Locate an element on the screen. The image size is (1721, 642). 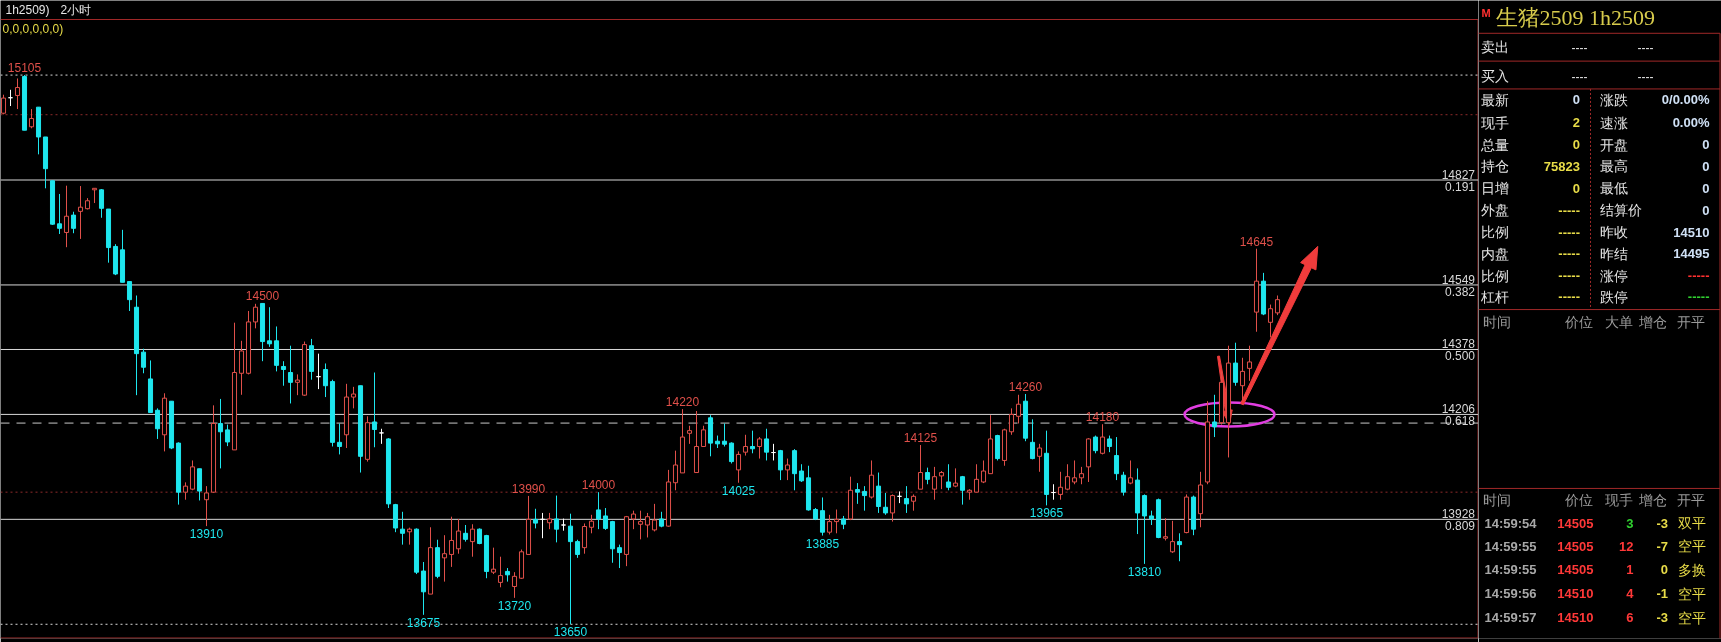
text: 0,0,0,0,0,0) is located at coordinates (33, 28).